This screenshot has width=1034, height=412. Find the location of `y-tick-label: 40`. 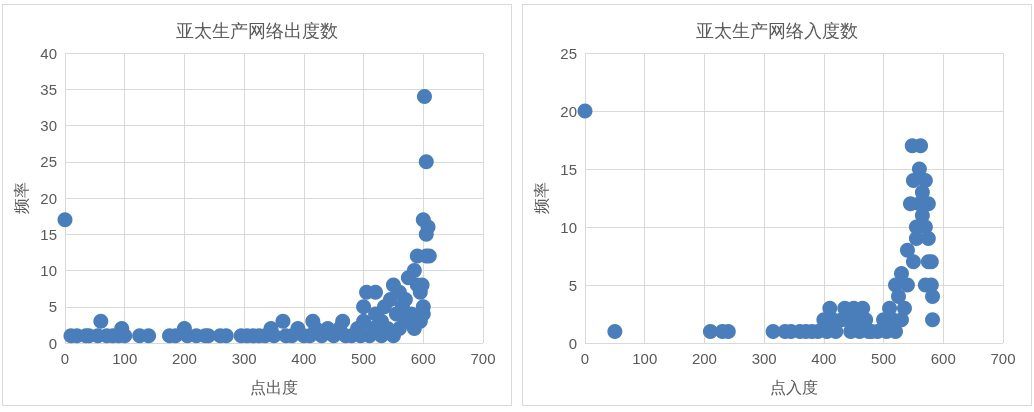

y-tick-label: 40 is located at coordinates (48, 53).